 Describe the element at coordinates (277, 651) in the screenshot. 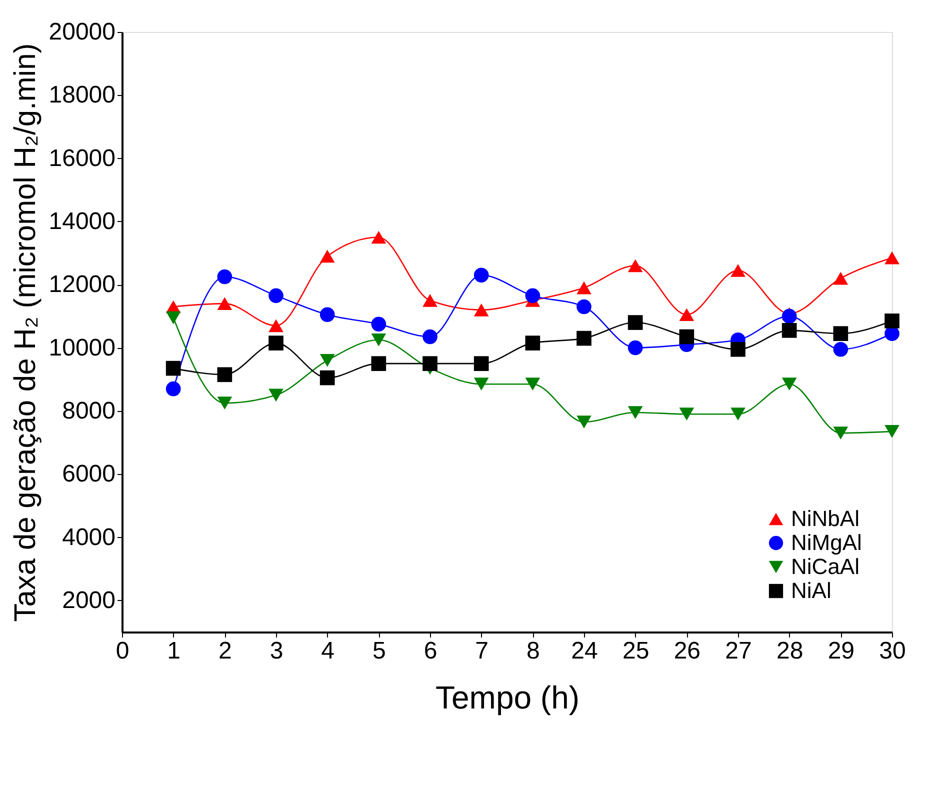

I see `x-tick-label: 3` at that location.